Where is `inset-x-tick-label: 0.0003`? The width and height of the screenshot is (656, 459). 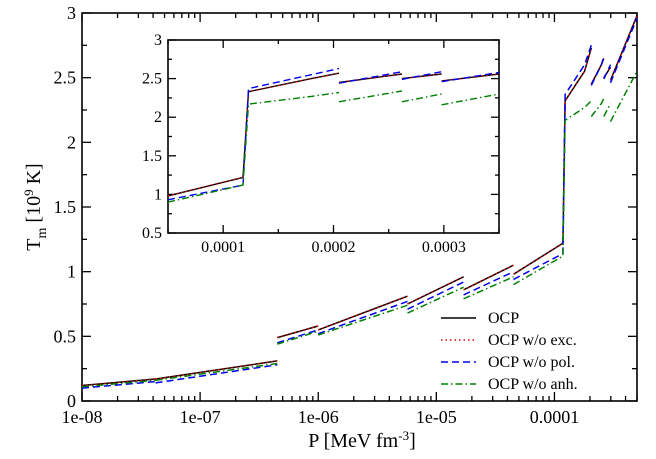 inset-x-tick-label: 0.0003 is located at coordinates (444, 247).